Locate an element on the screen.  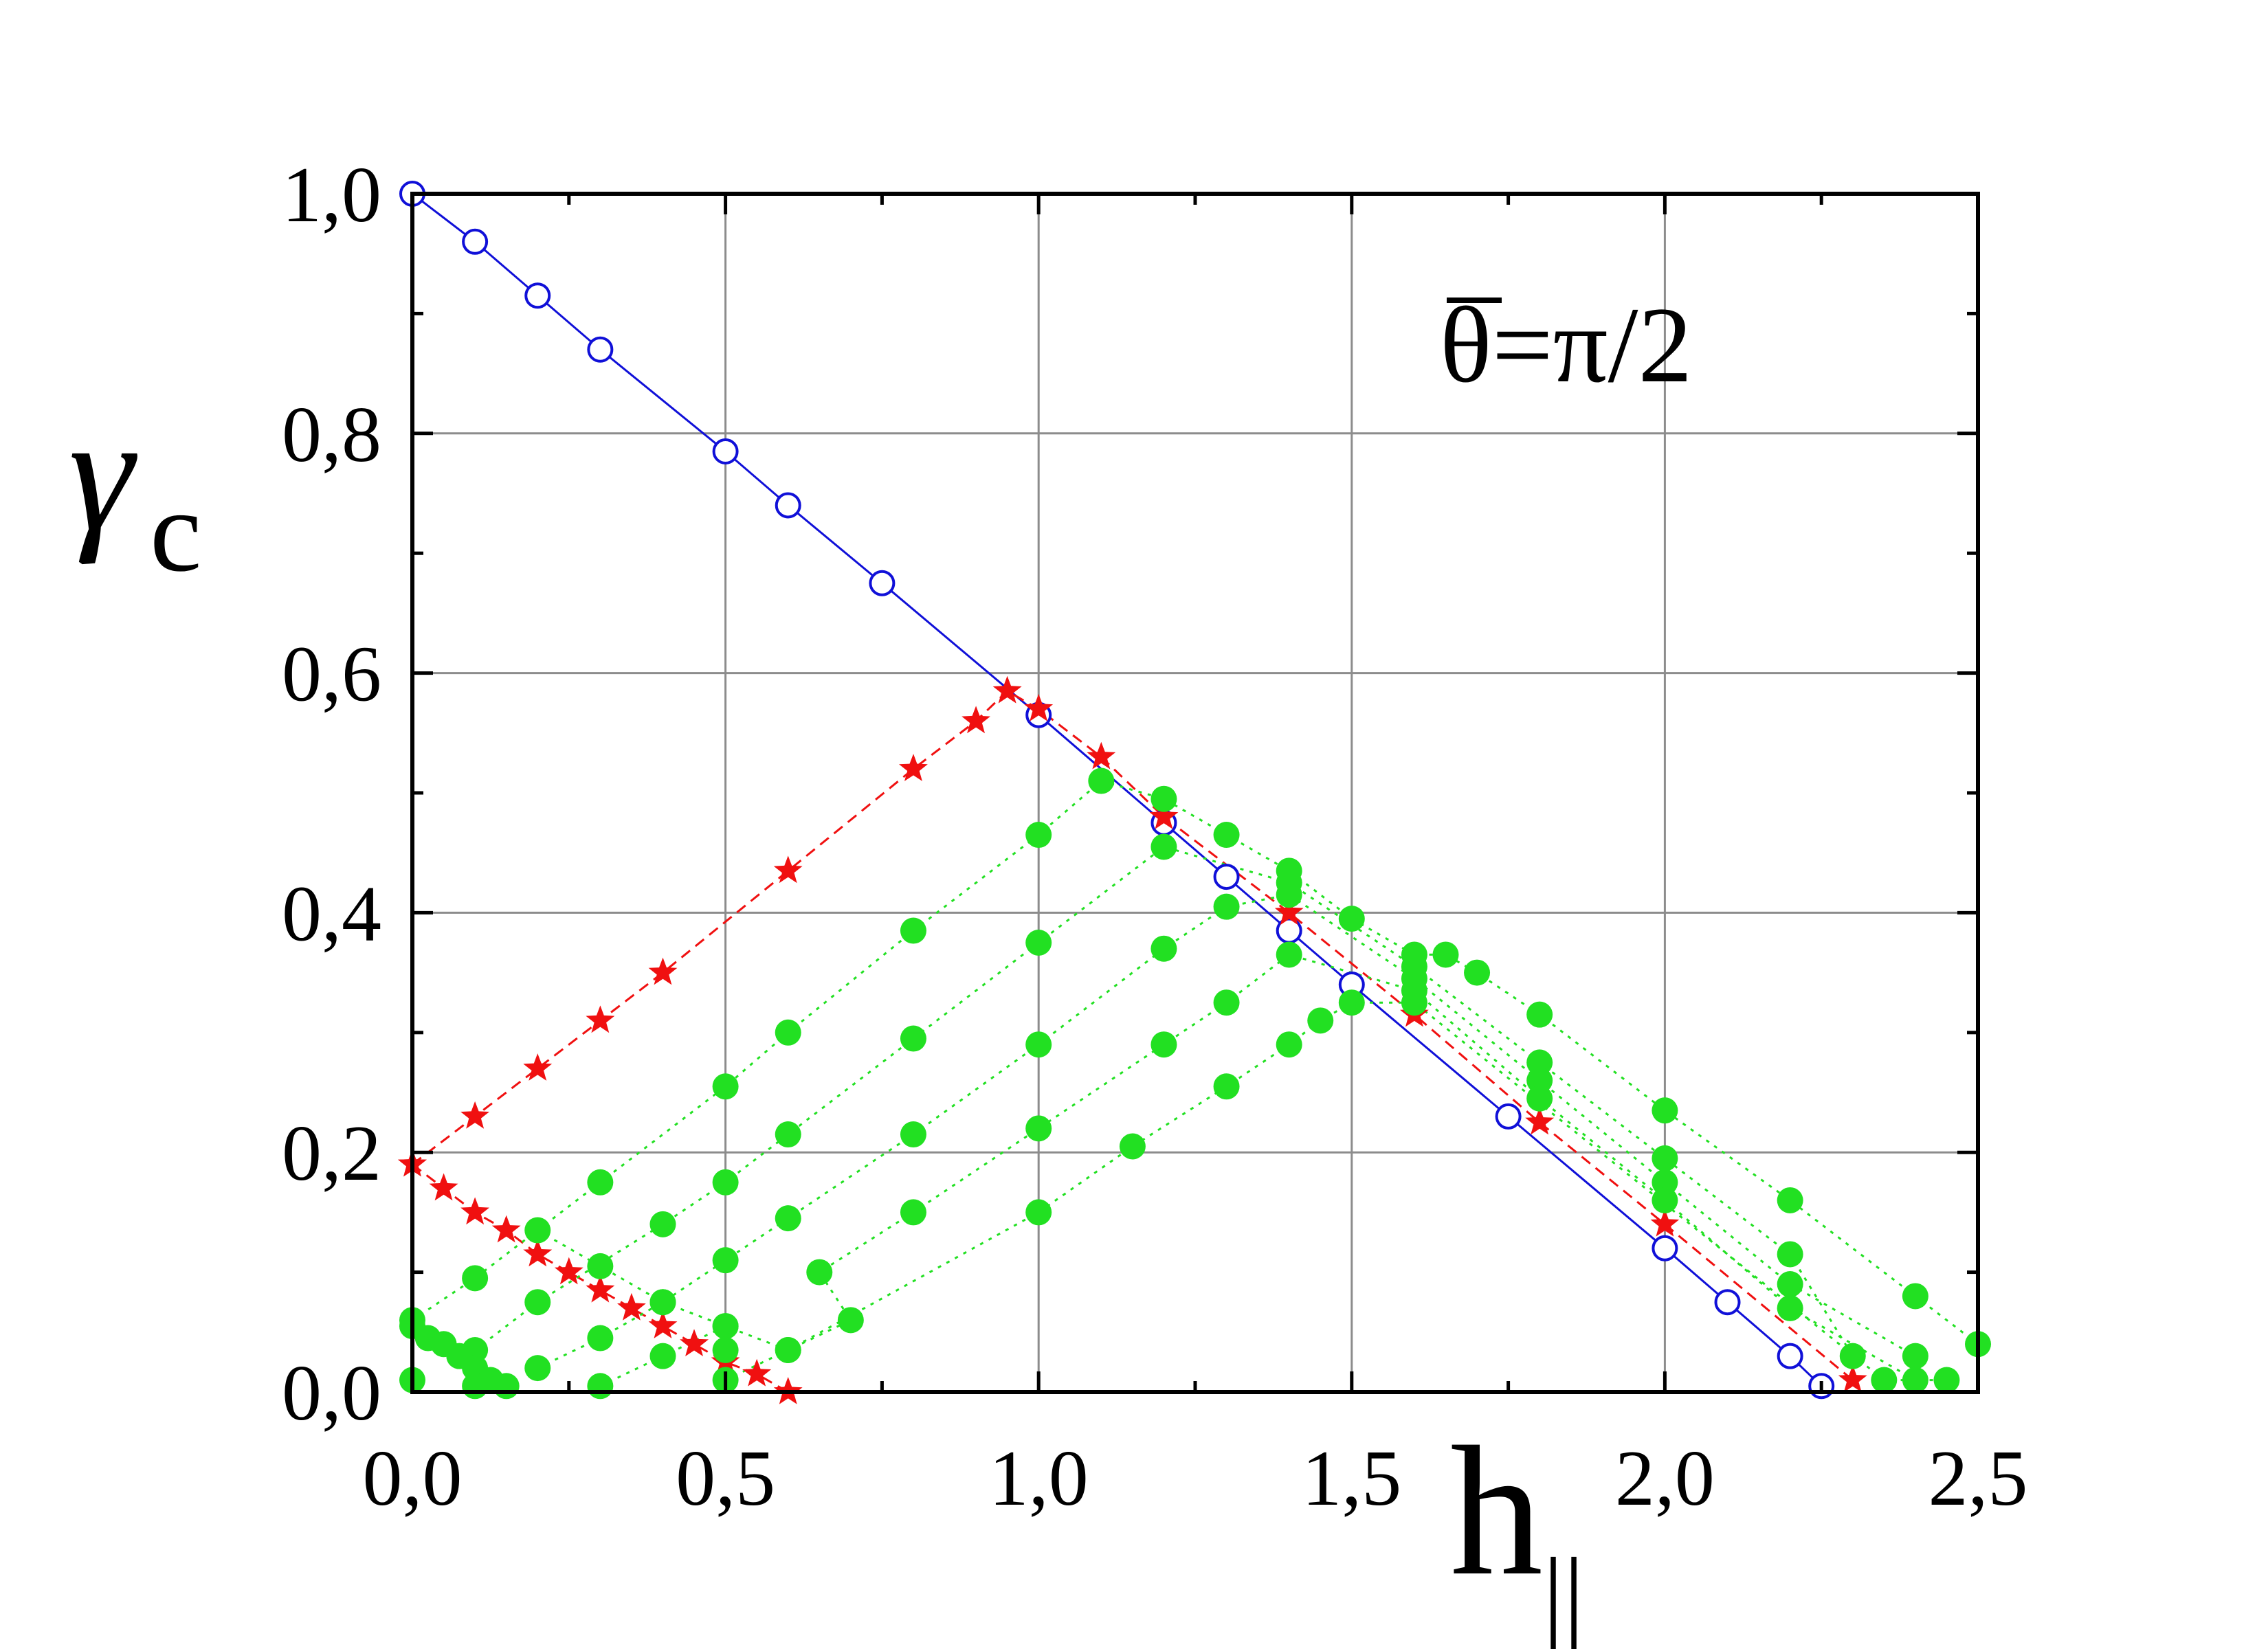
y-tick-label: 0,6 is located at coordinates (331, 675).